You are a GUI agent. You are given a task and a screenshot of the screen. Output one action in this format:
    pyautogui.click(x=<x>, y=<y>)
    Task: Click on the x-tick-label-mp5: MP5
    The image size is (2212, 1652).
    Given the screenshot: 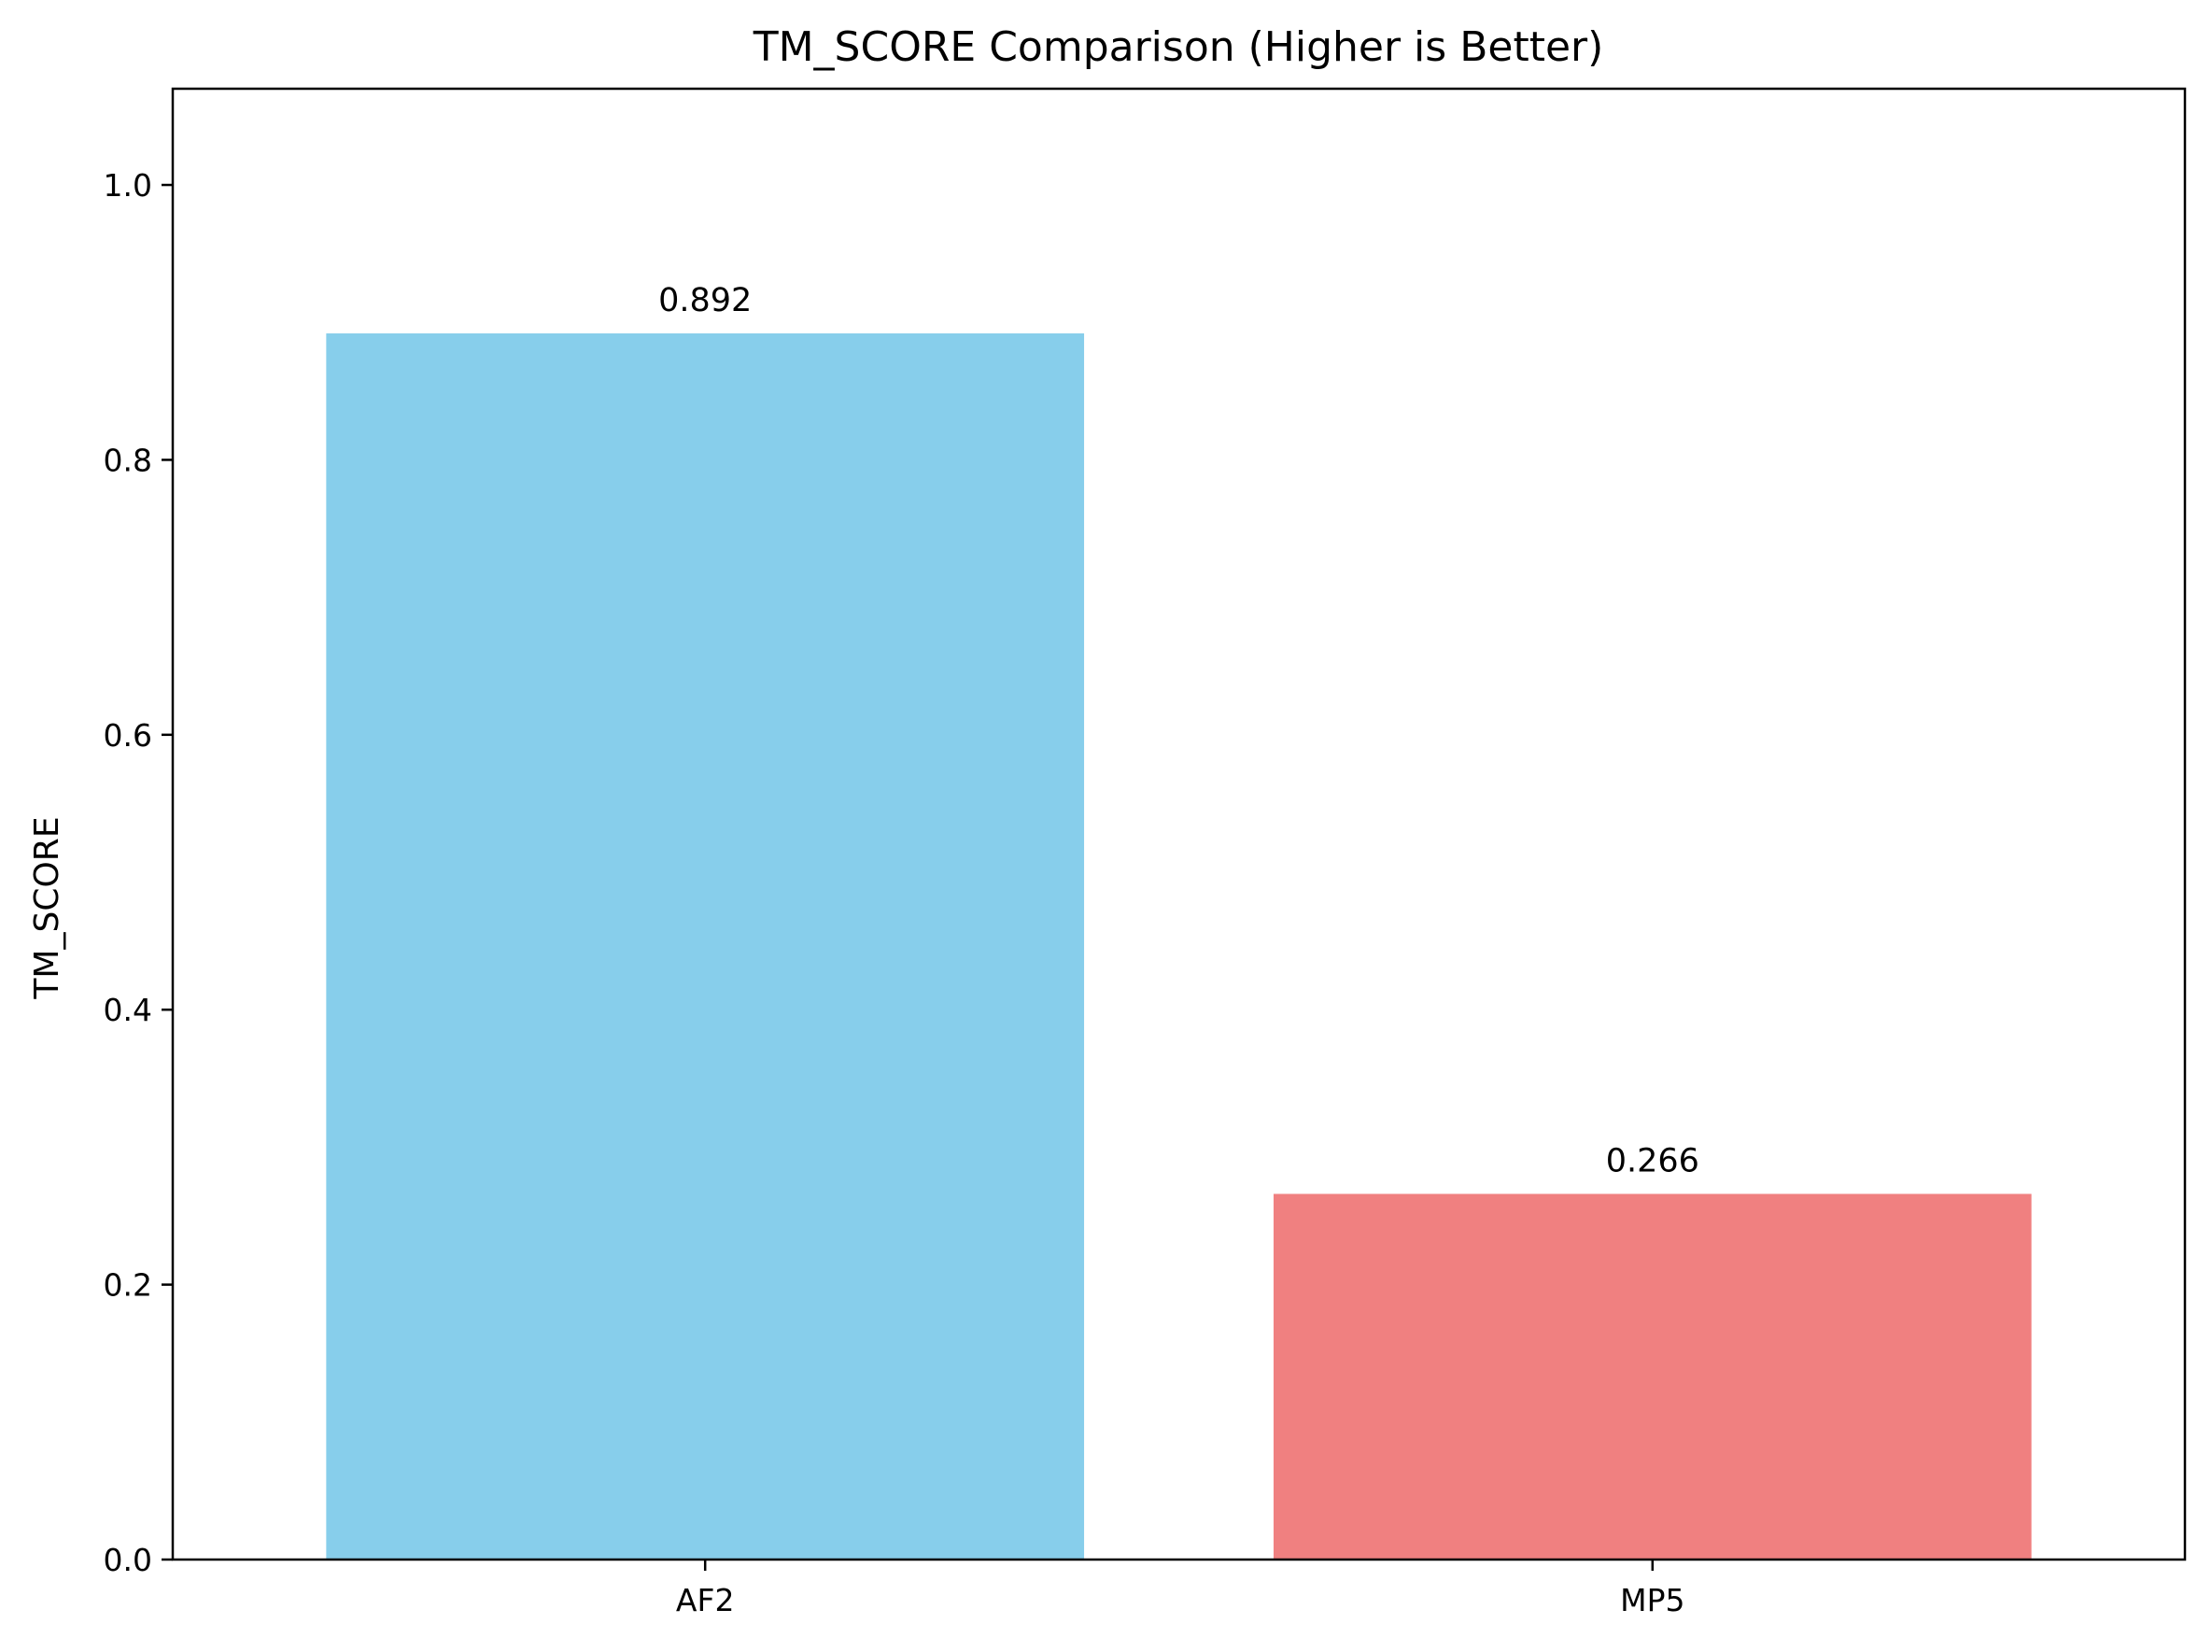 What is the action you would take?
    pyautogui.click(x=1652, y=1600)
    